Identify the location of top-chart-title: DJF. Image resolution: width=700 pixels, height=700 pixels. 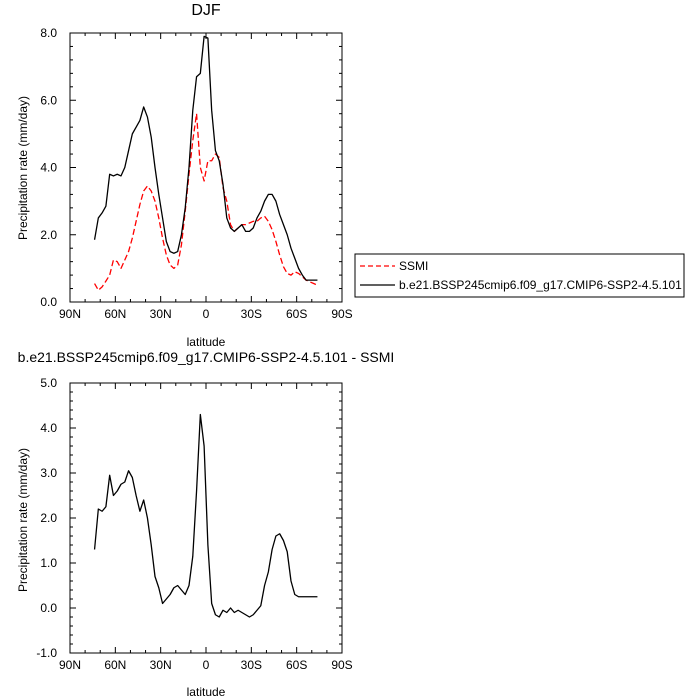
(206, 10).